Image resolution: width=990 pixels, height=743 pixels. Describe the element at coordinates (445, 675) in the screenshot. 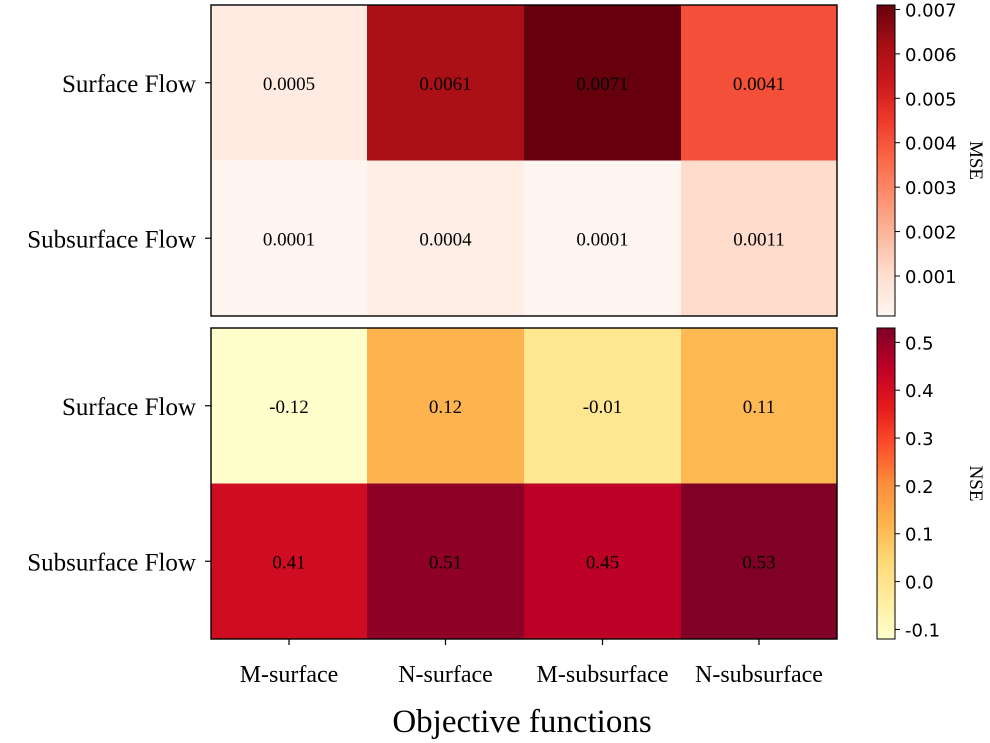

I see `x-tick-label: N-surface` at that location.